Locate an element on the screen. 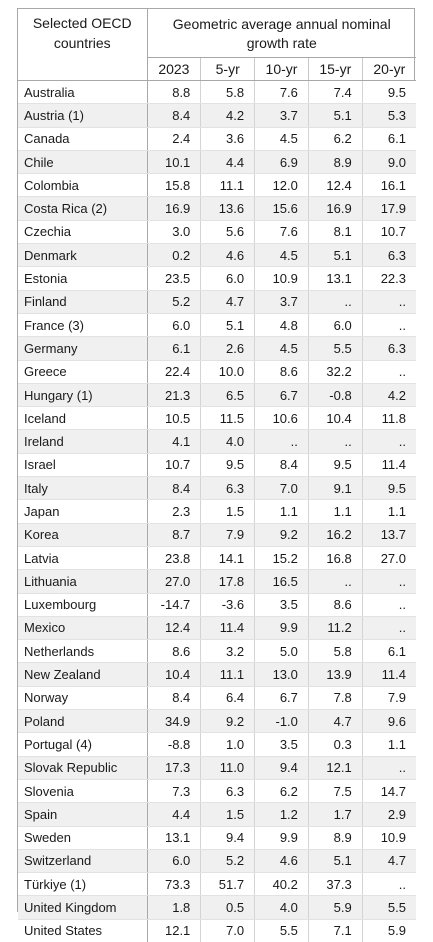 The image size is (433, 942). country-name-cell: Canada is located at coordinates (83, 139).